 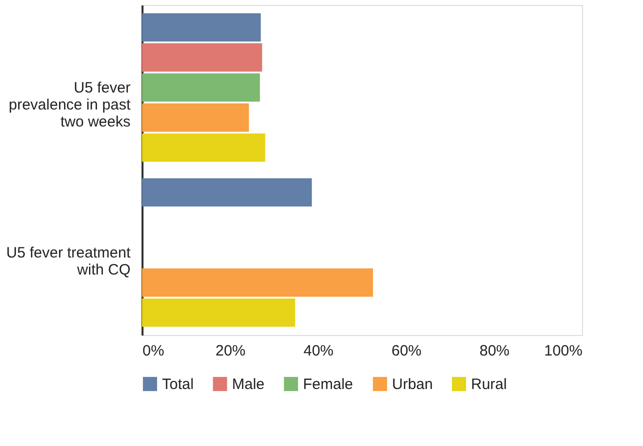 I want to click on y-tick-label: U5 fever treatment with CQ, so click(x=69, y=261).